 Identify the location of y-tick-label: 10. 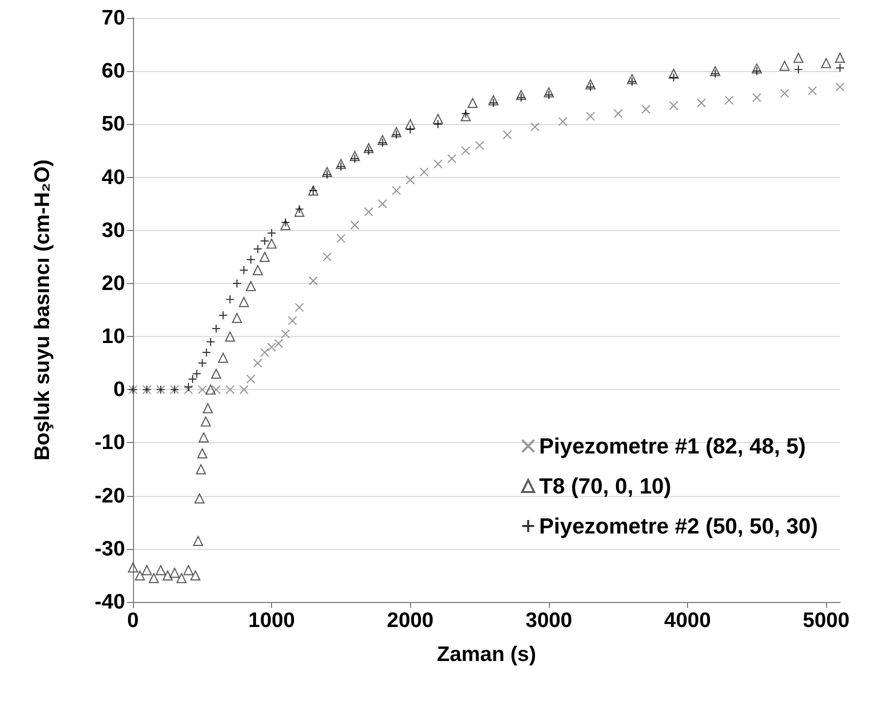
(113, 336).